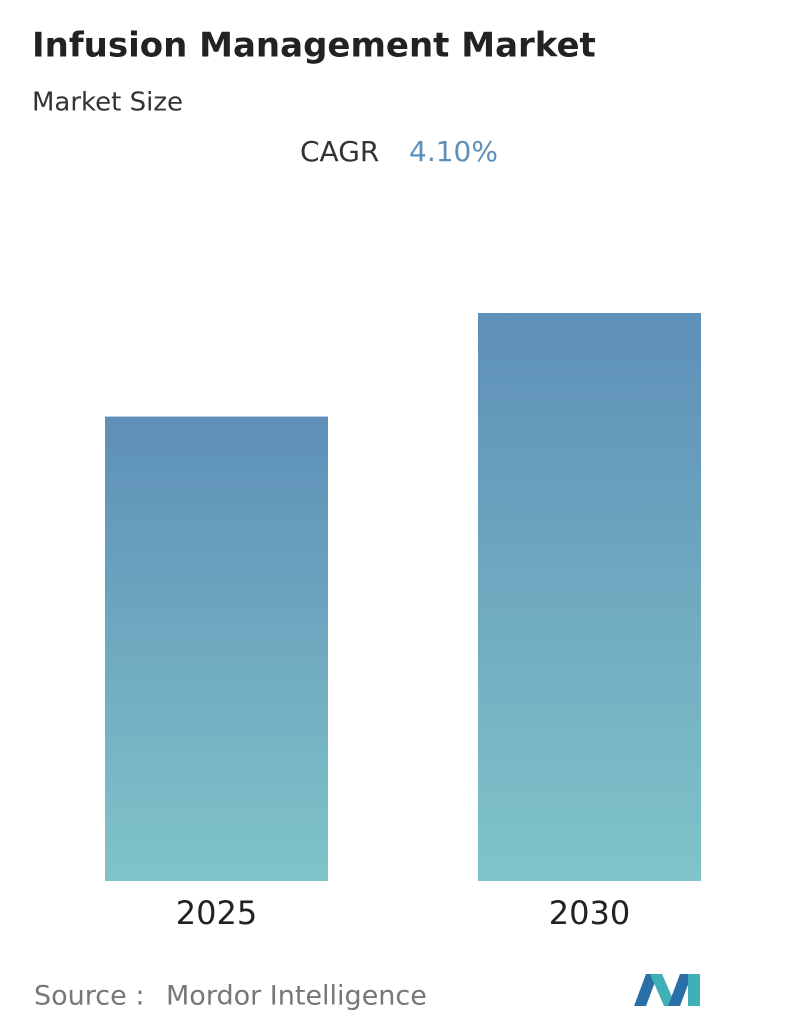  Describe the element at coordinates (296, 996) in the screenshot. I see `source: Mordor Intelligence` at that location.